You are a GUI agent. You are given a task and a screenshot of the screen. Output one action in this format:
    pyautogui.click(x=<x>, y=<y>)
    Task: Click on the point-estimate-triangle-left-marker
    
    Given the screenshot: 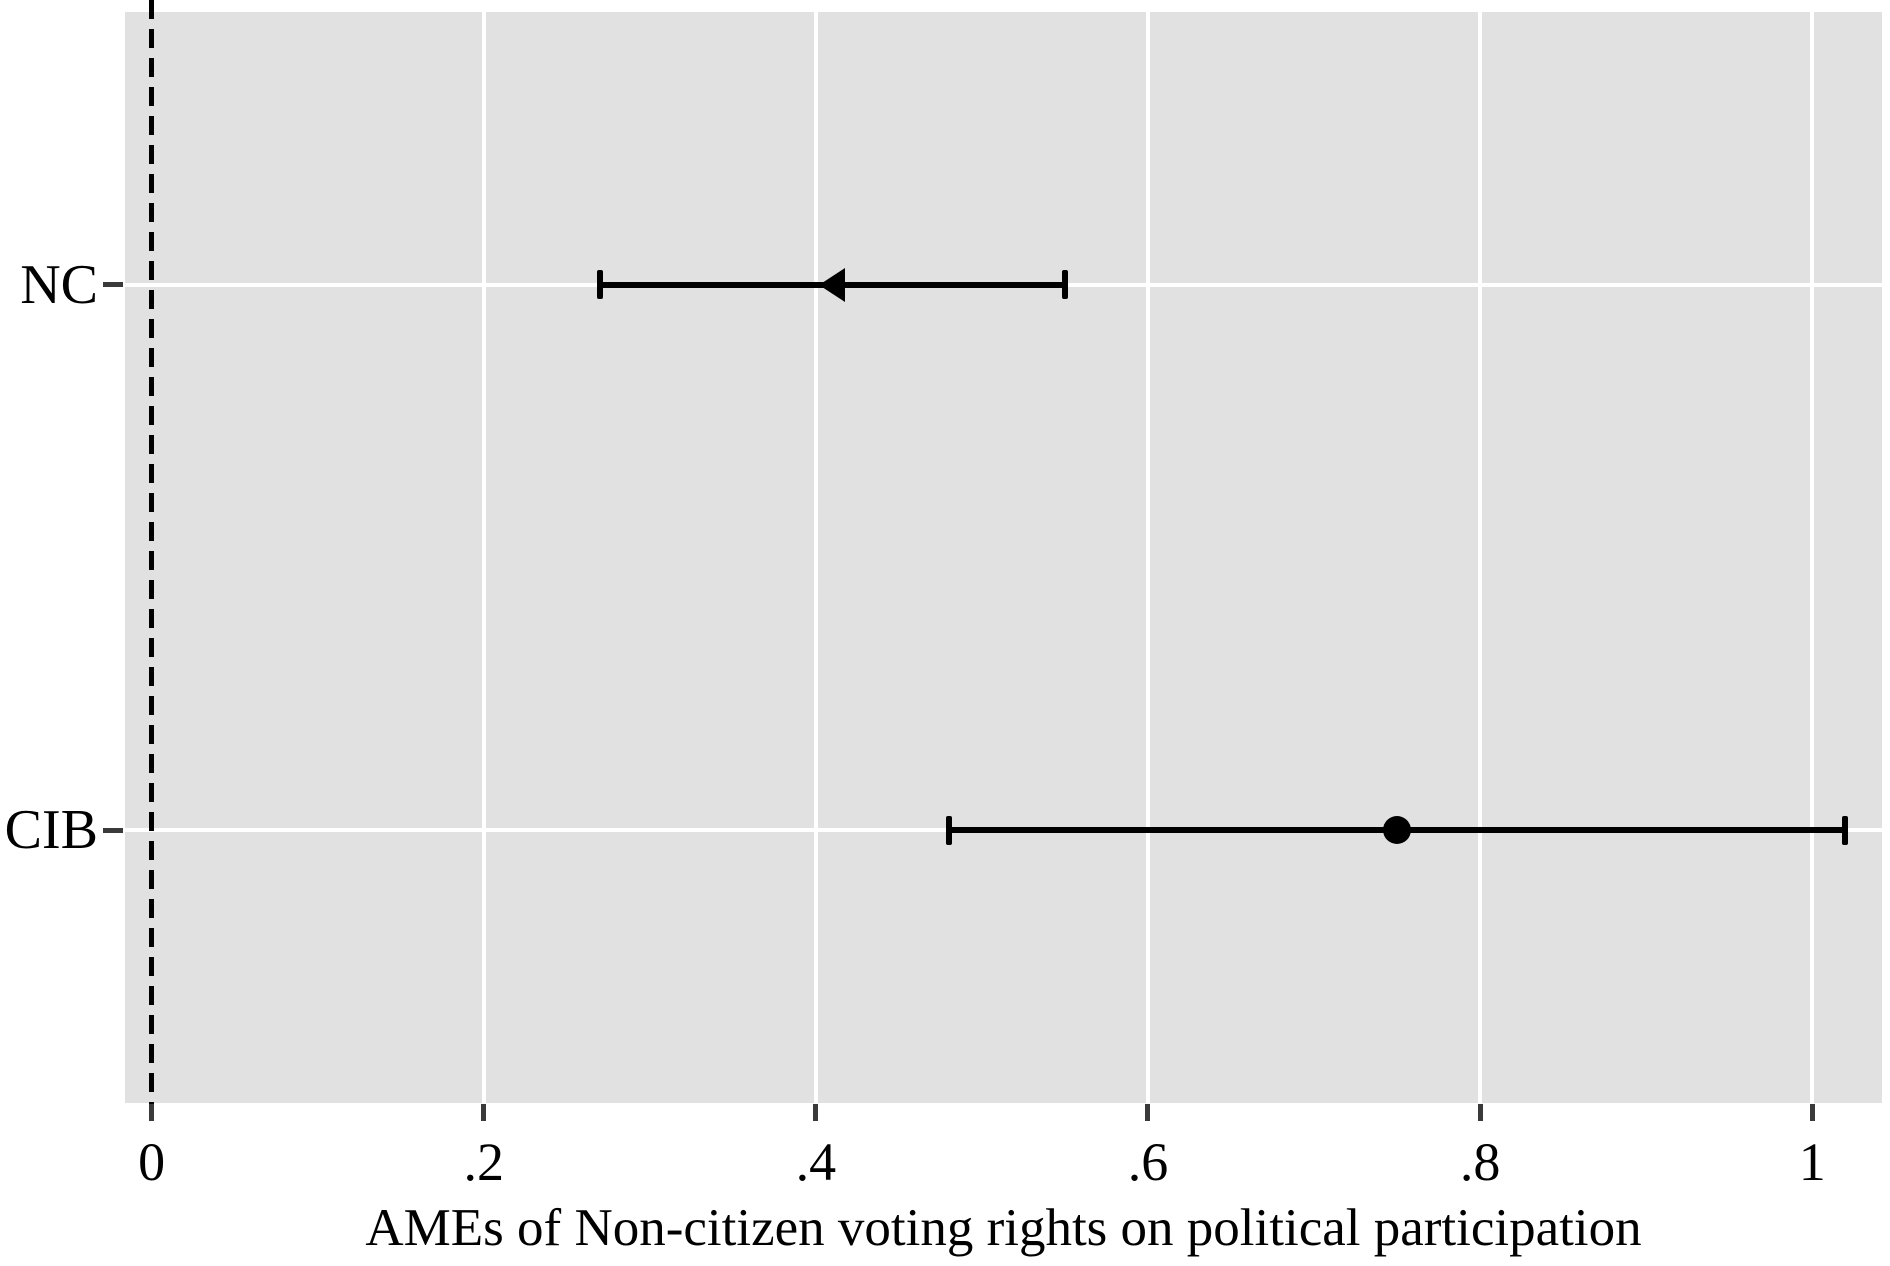 What is the action you would take?
    pyautogui.click(x=832, y=284)
    